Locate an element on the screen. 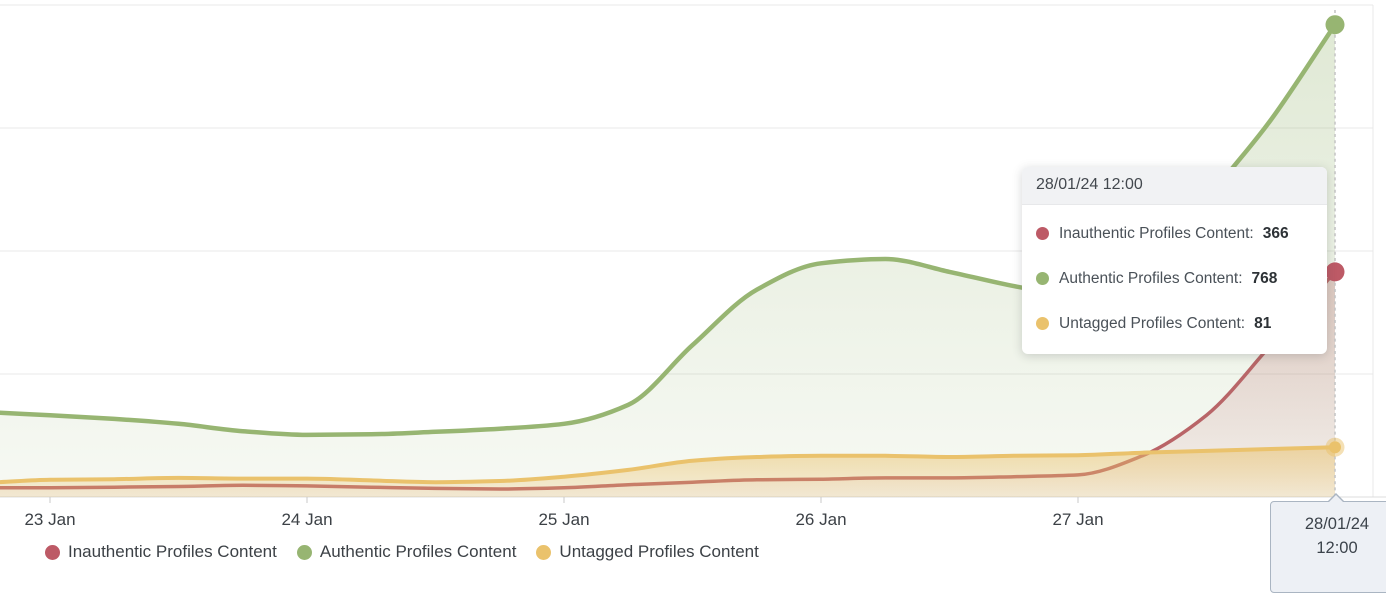 This screenshot has height=593, width=1386. x-axis-label-24-jan: 24 Jan is located at coordinates (307, 519).